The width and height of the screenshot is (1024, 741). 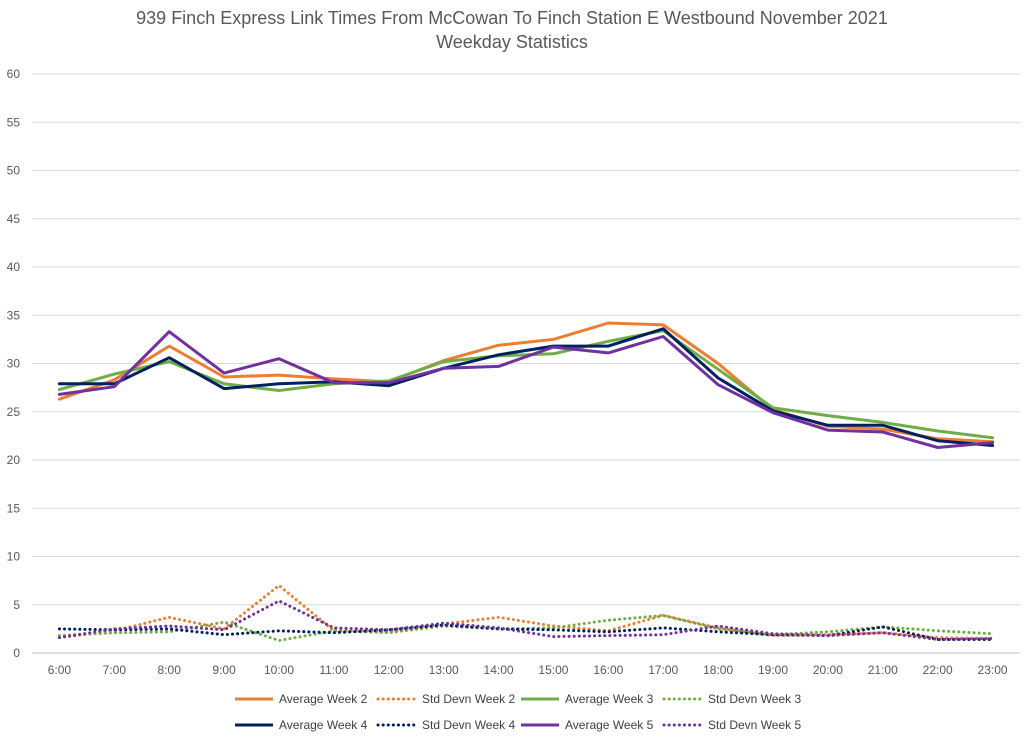 I want to click on legend-item: Average Week 4, so click(x=301, y=725).